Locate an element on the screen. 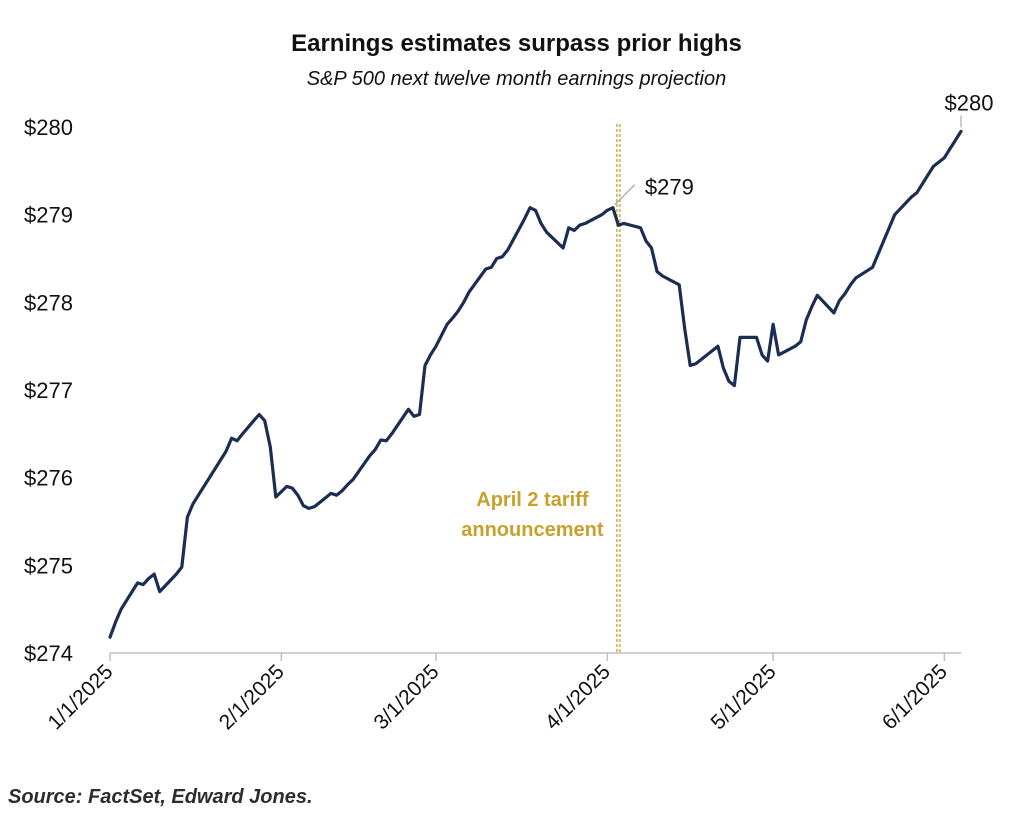 The image size is (1033, 820). source-note: Source: FactSet, Edward Jones. is located at coordinates (160, 797).